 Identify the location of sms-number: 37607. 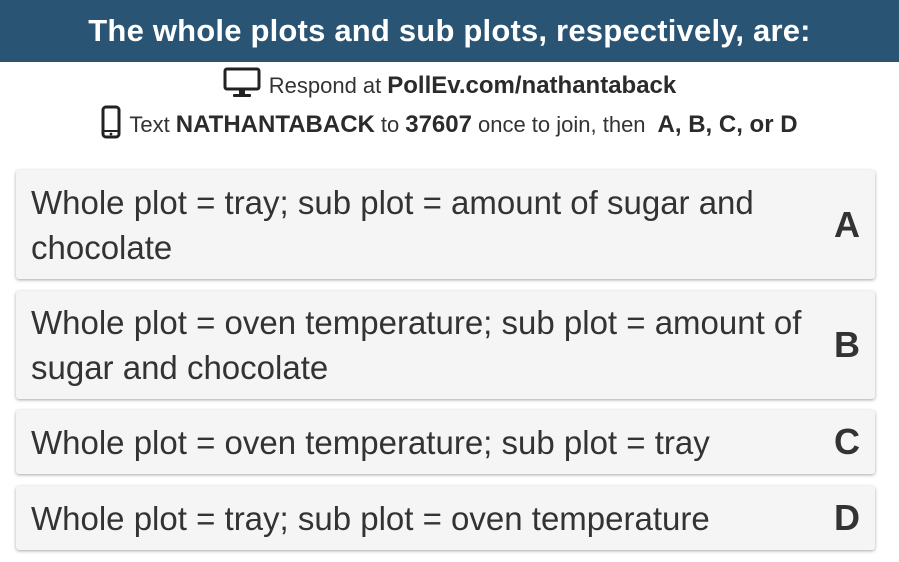
(438, 124).